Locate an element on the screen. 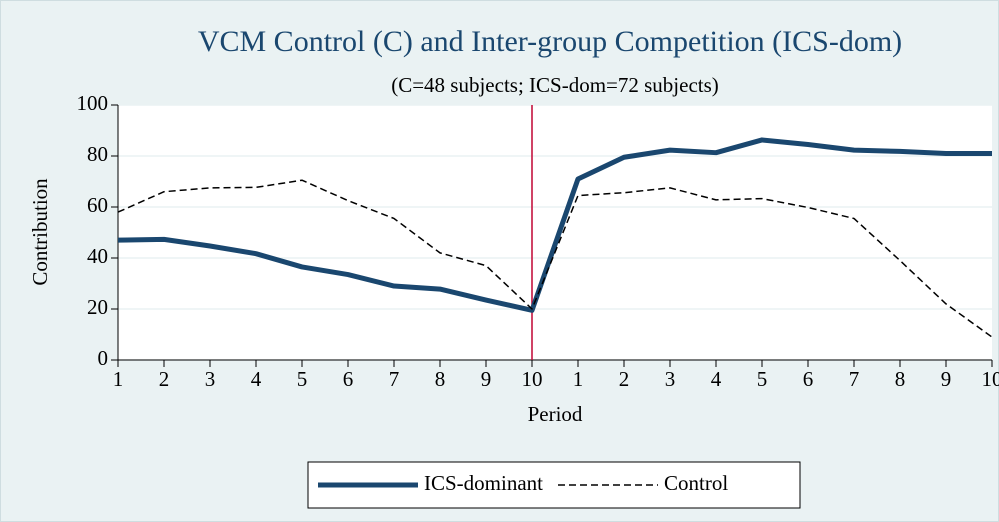 This screenshot has height=522, width=999. y-tick-label: 60 is located at coordinates (97, 205).